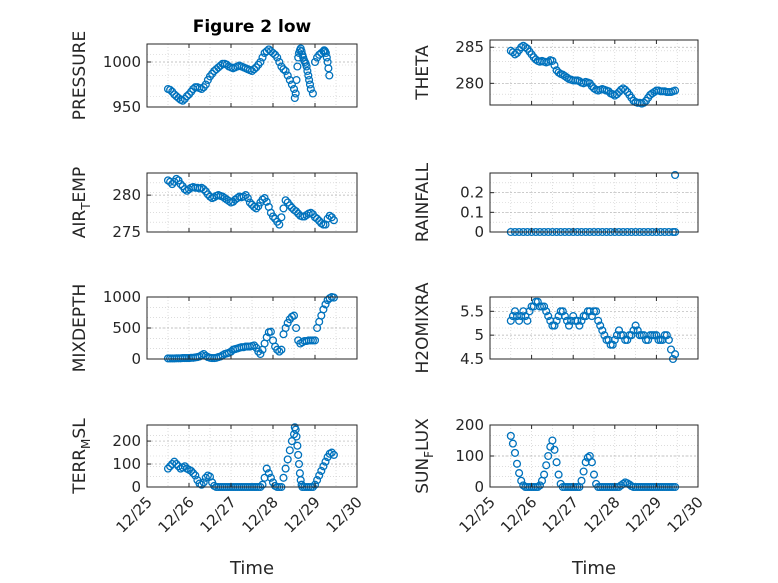 The width and height of the screenshot is (778, 583). Describe the element at coordinates (81, 456) in the screenshot. I see `y-axis-label-6: TERRMSL` at that location.